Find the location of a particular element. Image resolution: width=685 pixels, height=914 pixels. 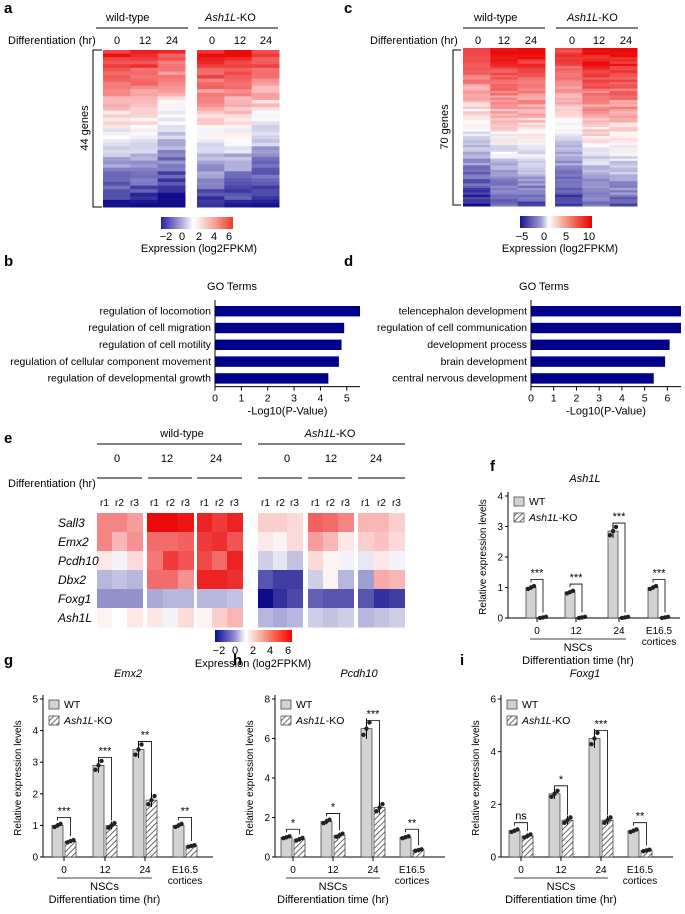

tick-label: 8 is located at coordinates (267, 700).